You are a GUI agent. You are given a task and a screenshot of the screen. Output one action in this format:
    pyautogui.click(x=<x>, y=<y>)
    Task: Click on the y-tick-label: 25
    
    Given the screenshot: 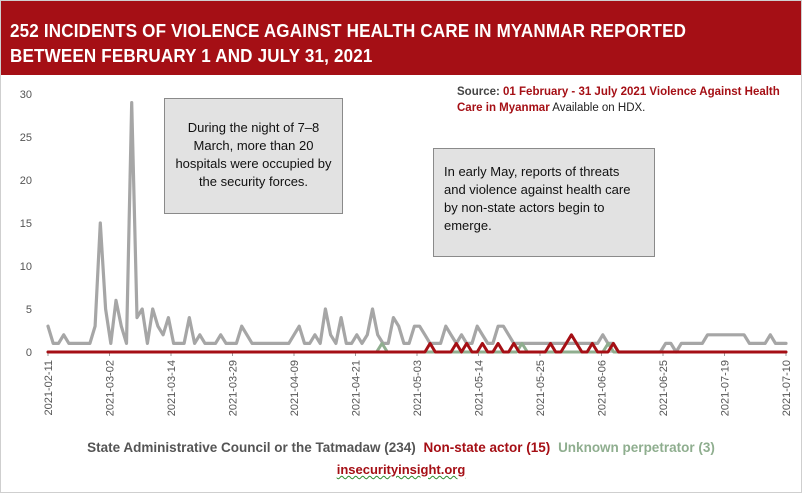 What is the action you would take?
    pyautogui.click(x=26, y=138)
    